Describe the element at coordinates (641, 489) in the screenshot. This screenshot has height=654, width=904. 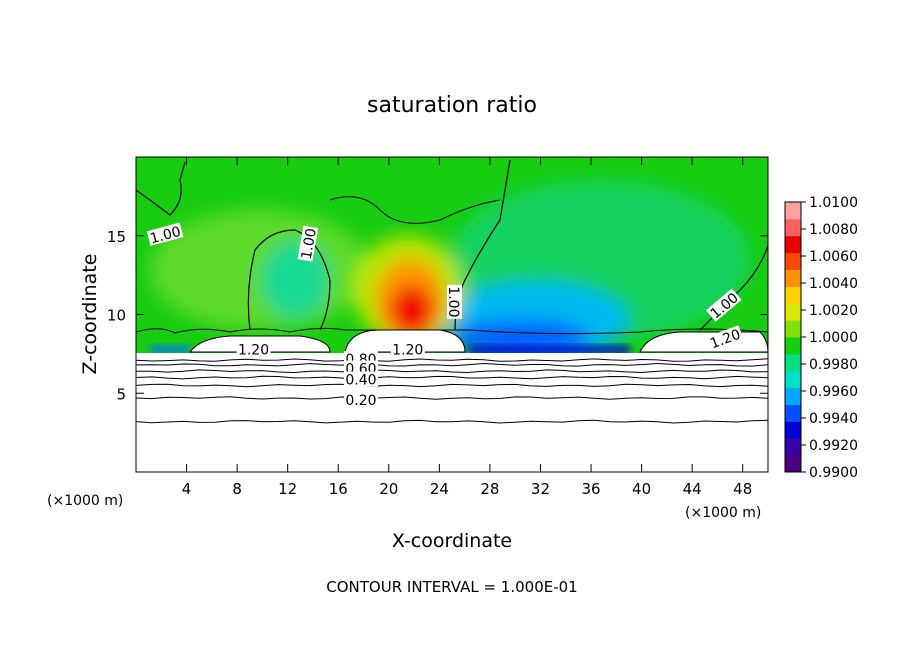
I see `x-tick-label: 40` at that location.